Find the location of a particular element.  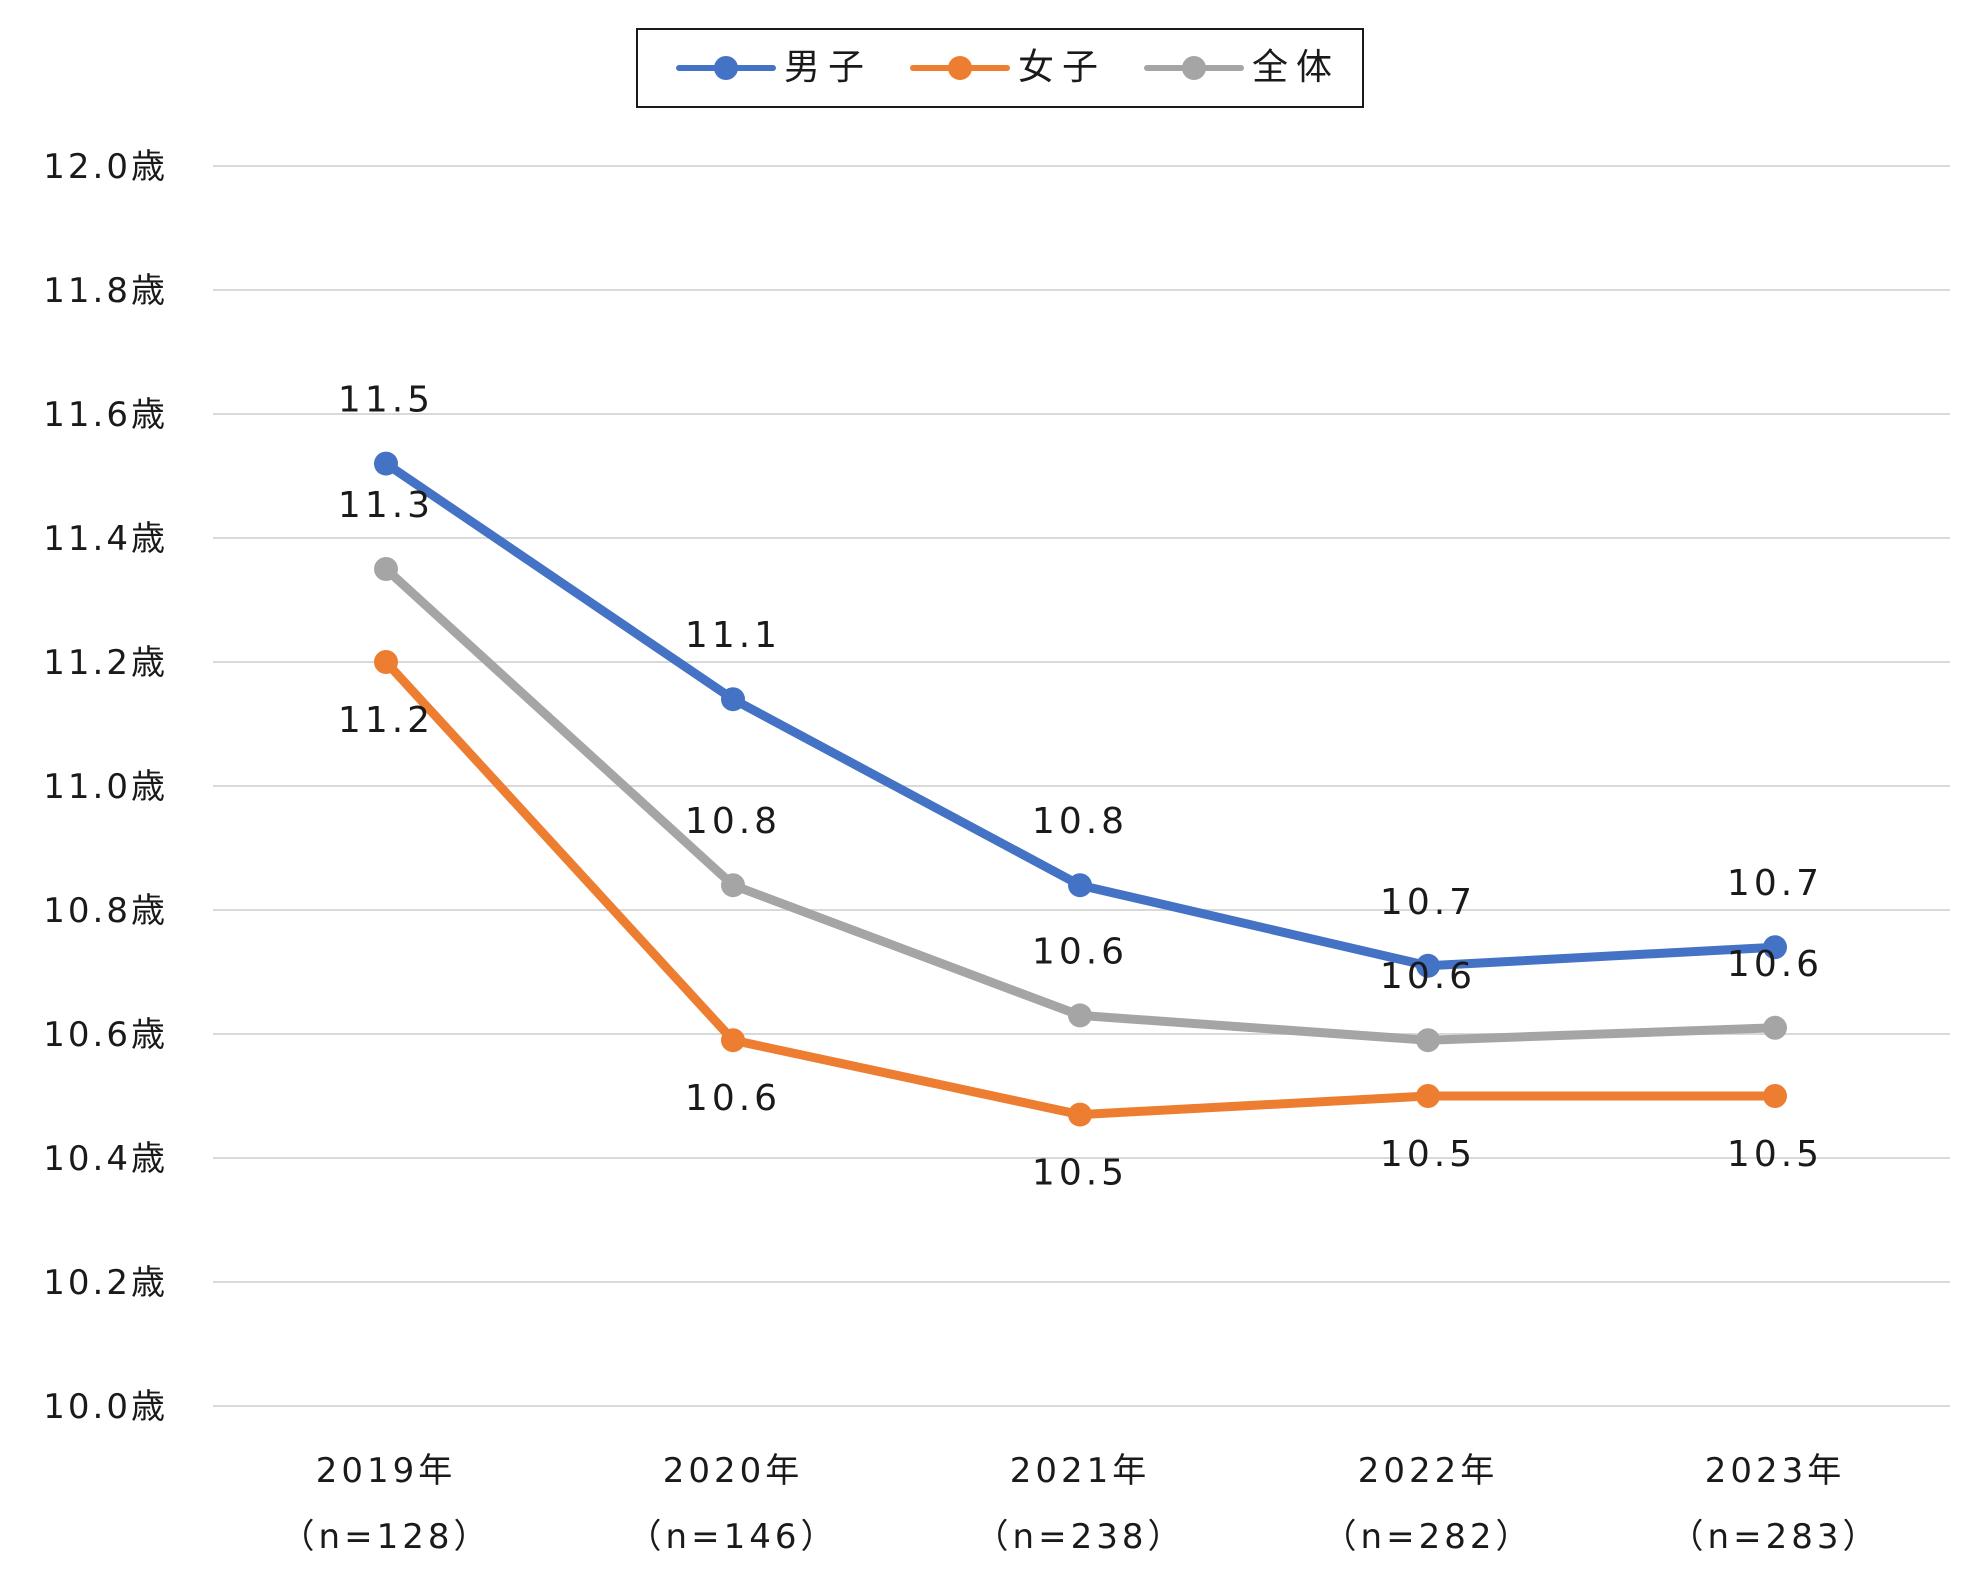

legend-swatch-total is located at coordinates (1194, 68).